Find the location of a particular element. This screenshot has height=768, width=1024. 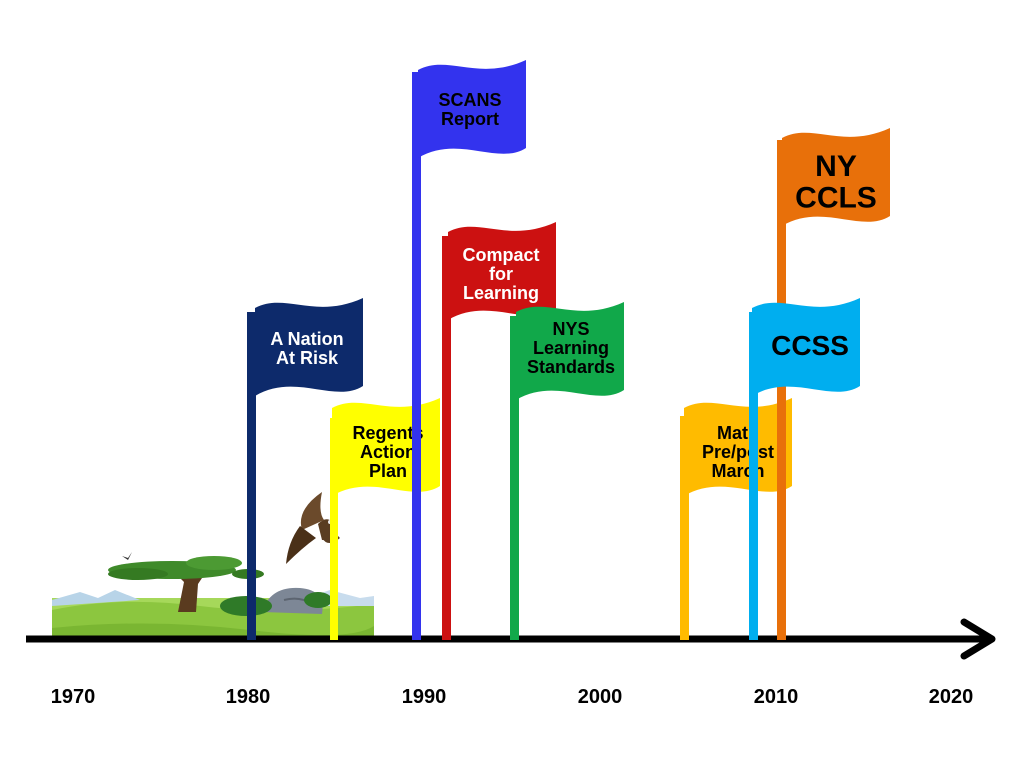

flag-label-line: NY is located at coordinates (836, 166).